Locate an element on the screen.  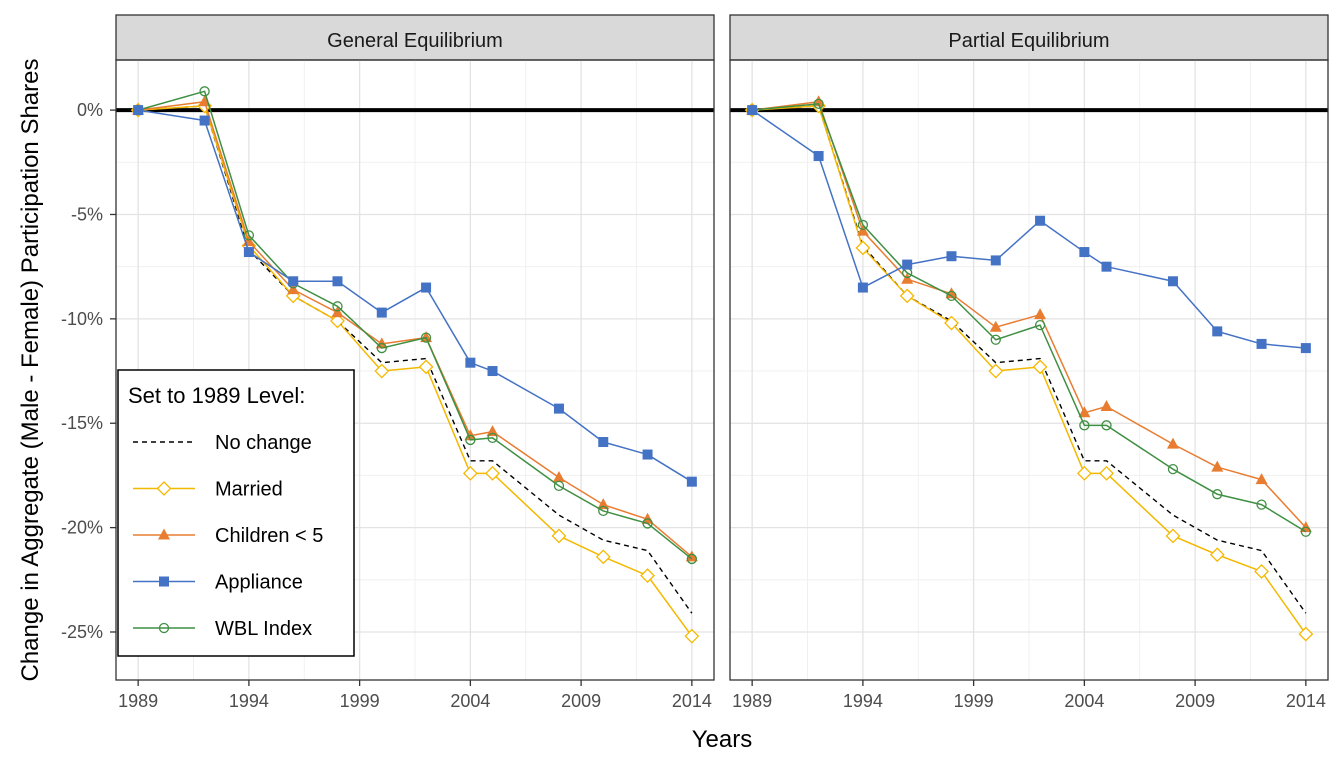
point-children-5-2014 is located at coordinates (691, 556).